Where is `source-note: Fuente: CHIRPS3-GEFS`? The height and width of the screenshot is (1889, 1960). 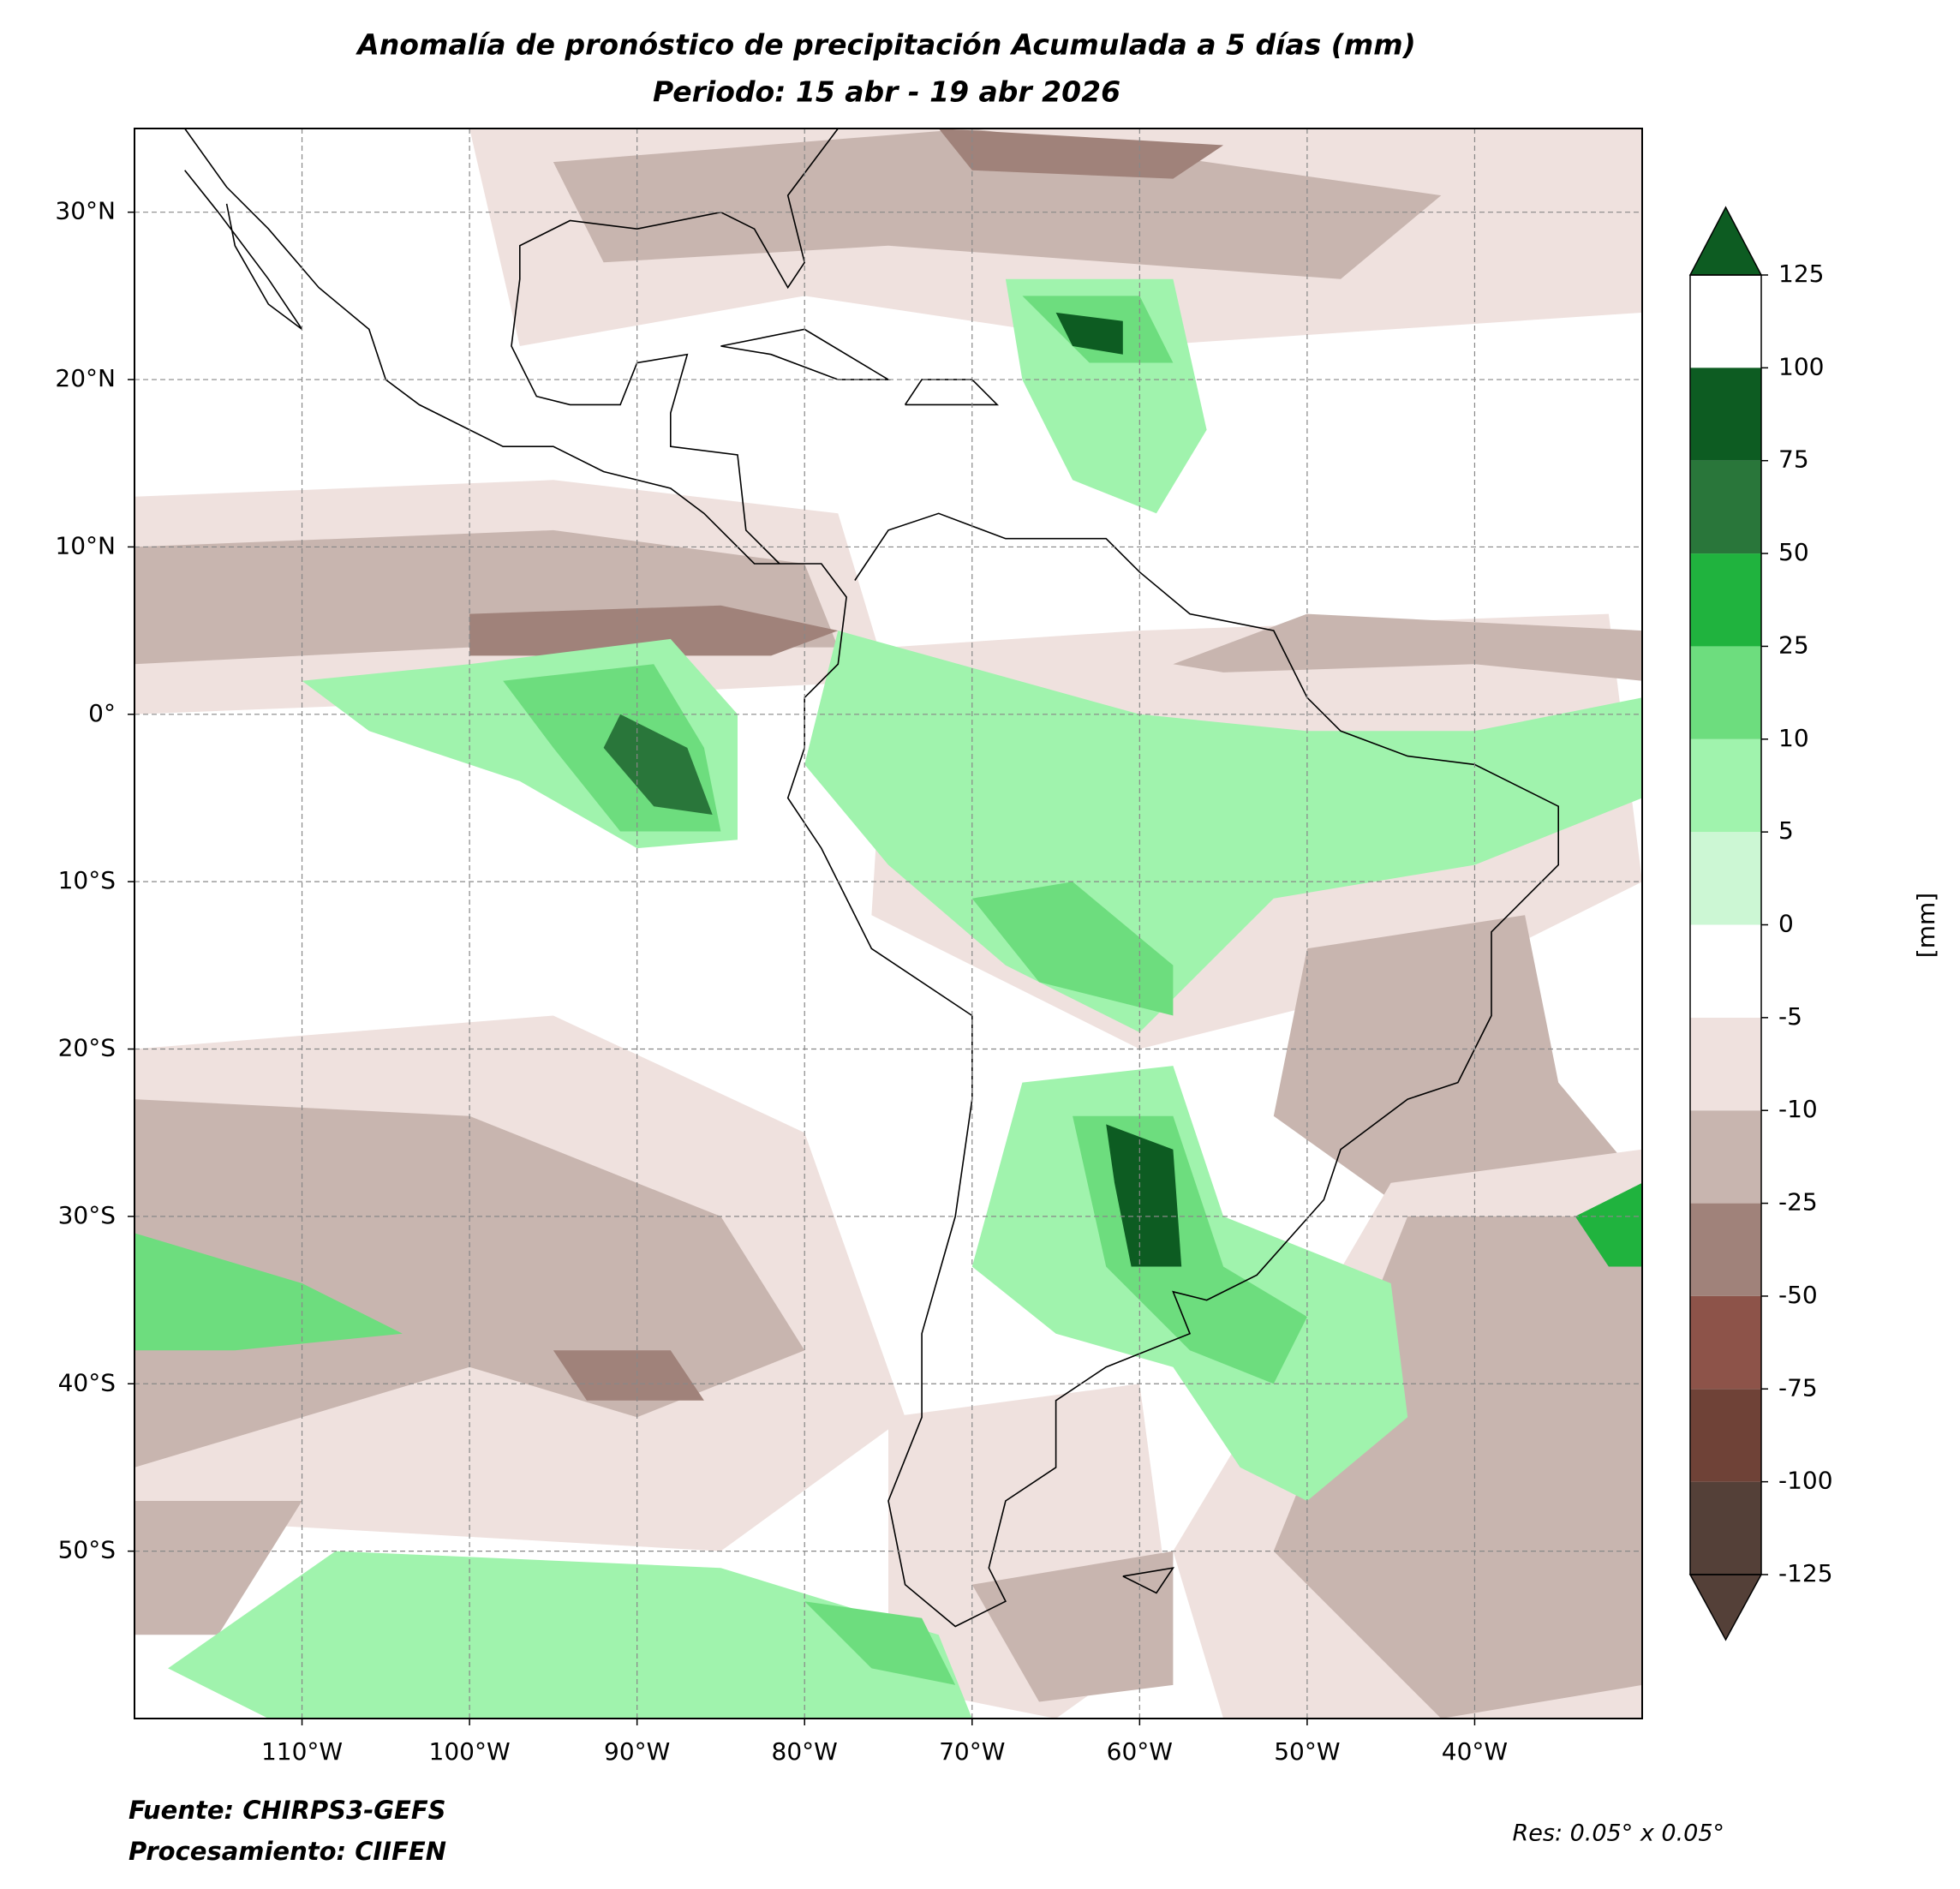
source-note: Fuente: CHIRPS3-GEFS is located at coordinates (287, 1810).